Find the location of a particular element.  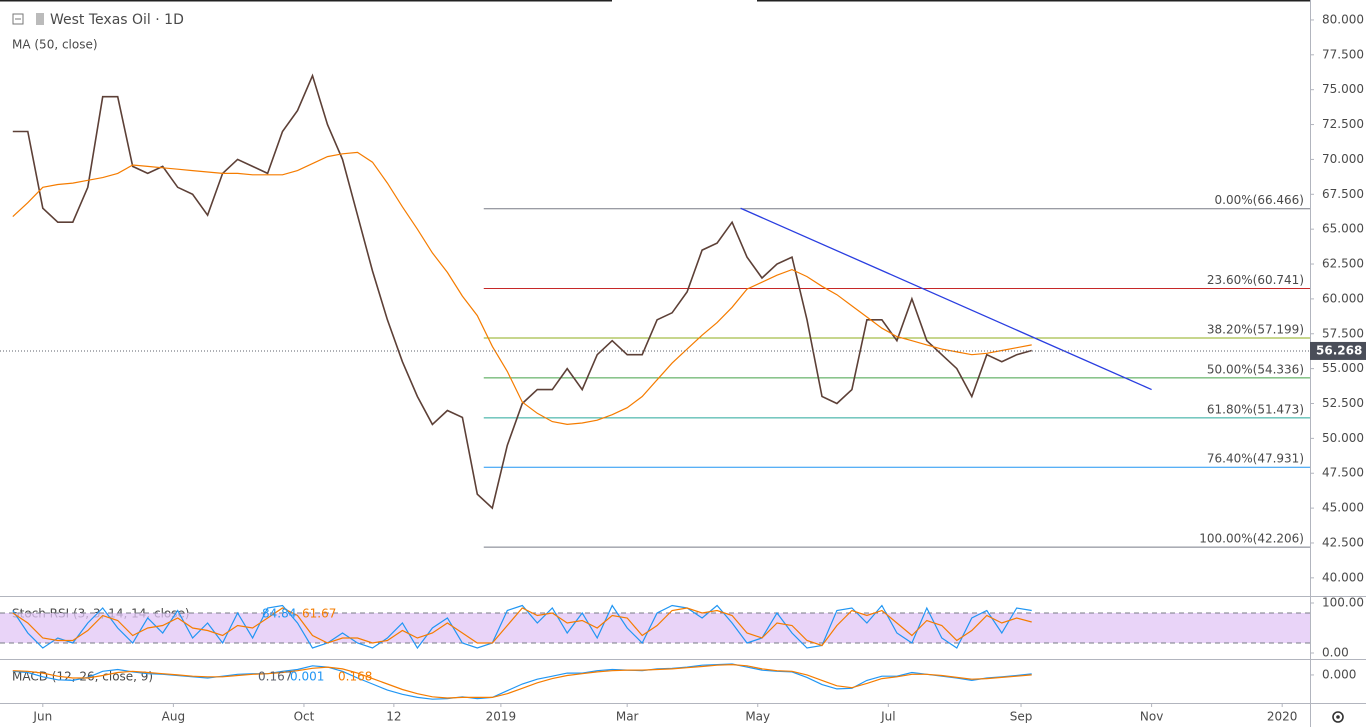

y-tick-label: 77.500 is located at coordinates (1343, 54).